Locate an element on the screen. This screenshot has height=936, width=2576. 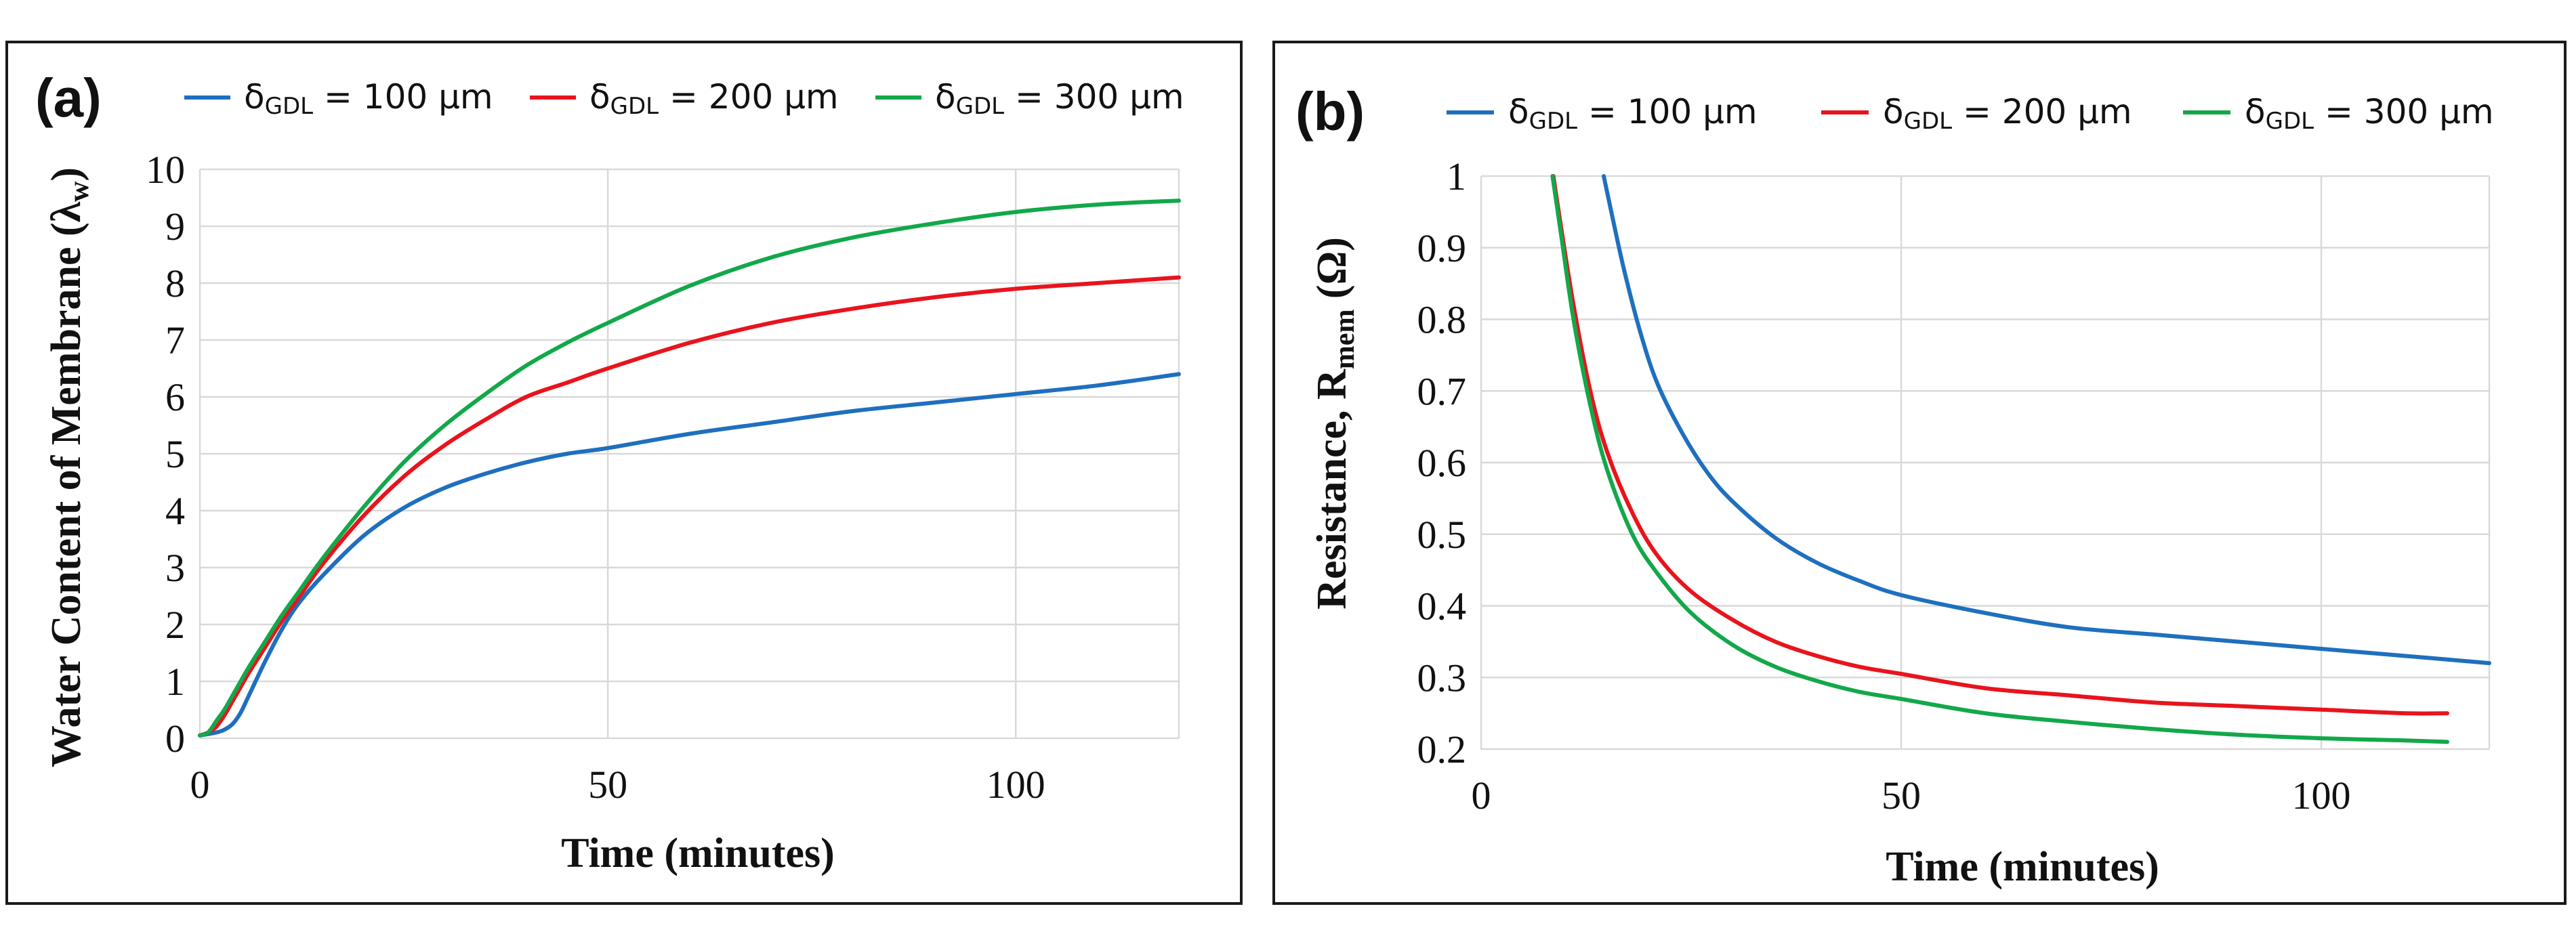
y-tick-label: 0.6 is located at coordinates (1442, 463).